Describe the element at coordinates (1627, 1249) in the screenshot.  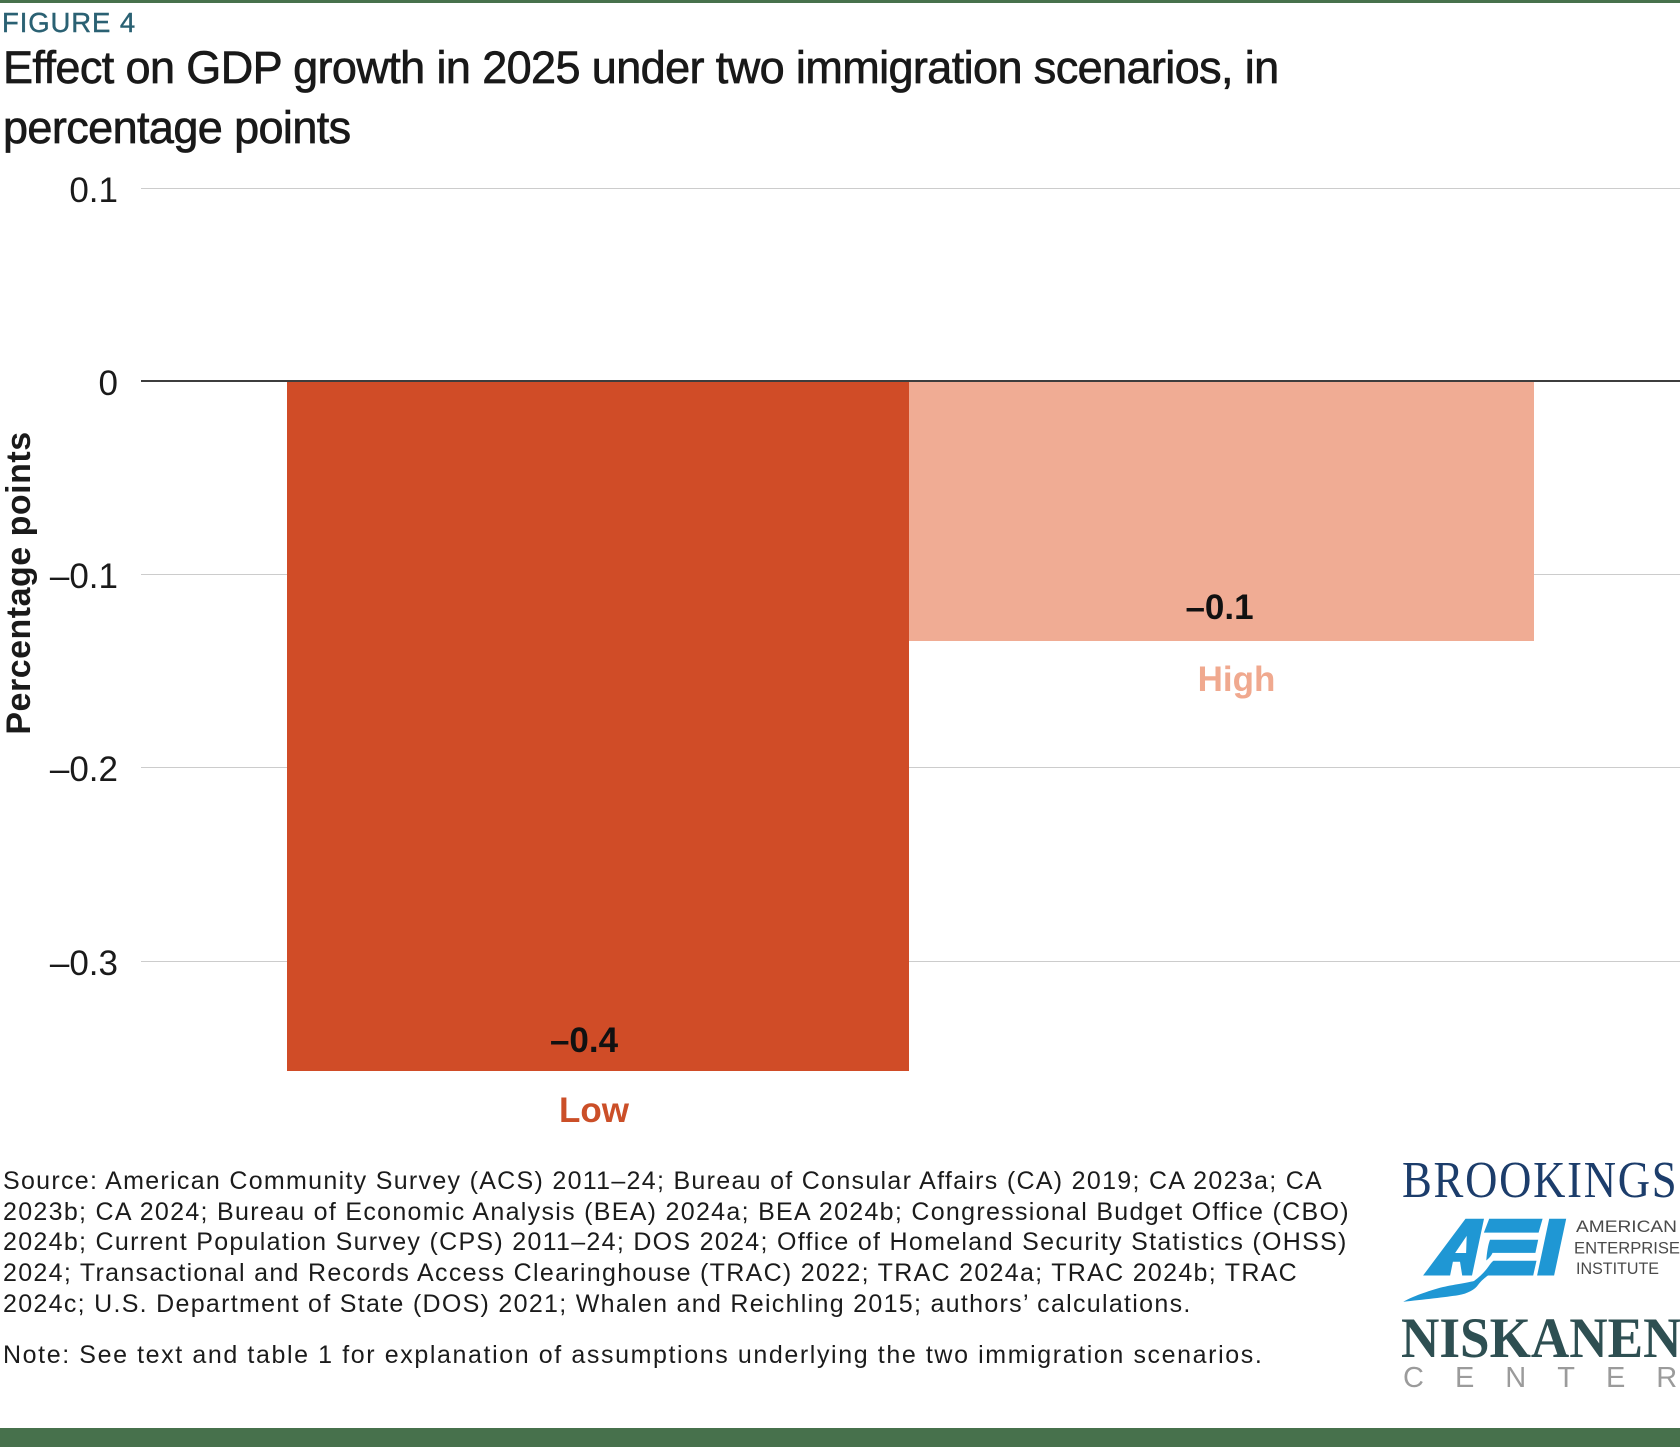
I see `svg-text: ENTERPRISE` at that location.